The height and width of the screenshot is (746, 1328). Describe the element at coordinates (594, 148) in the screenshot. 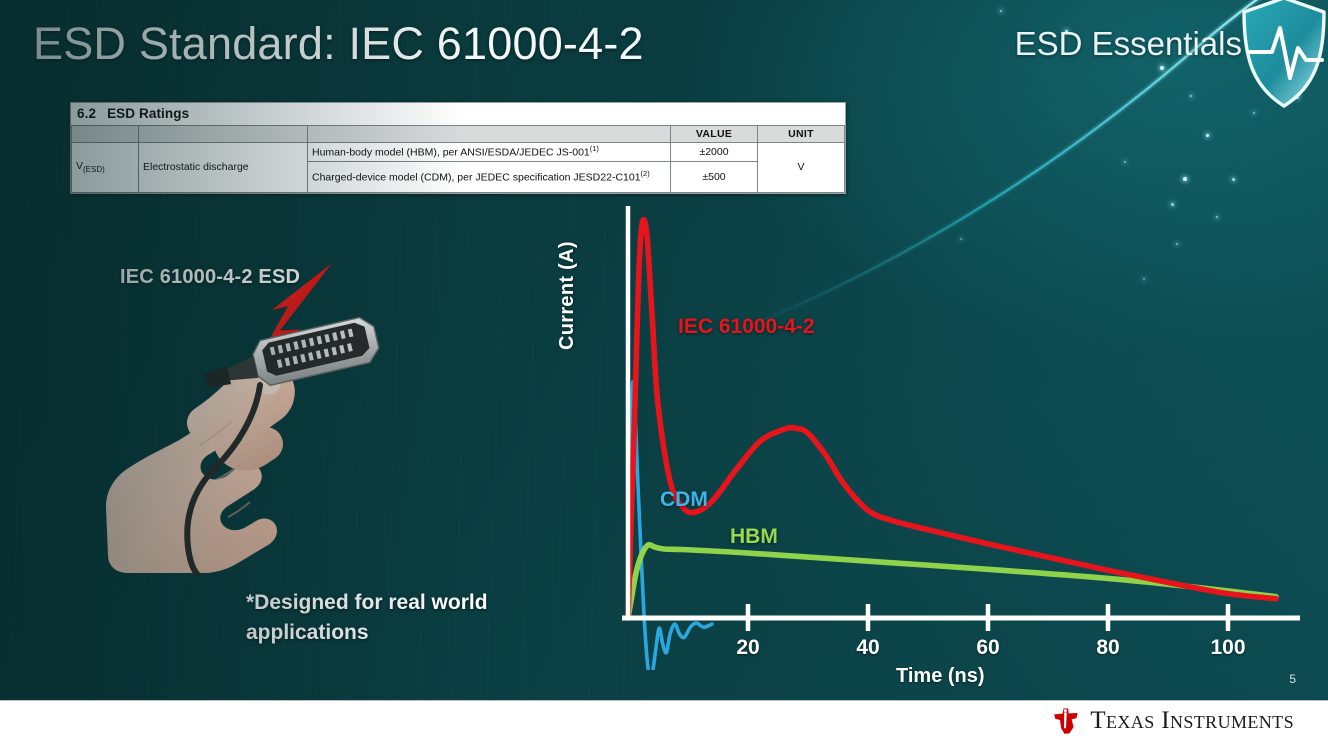

I see `desc-footnote: (1)` at that location.